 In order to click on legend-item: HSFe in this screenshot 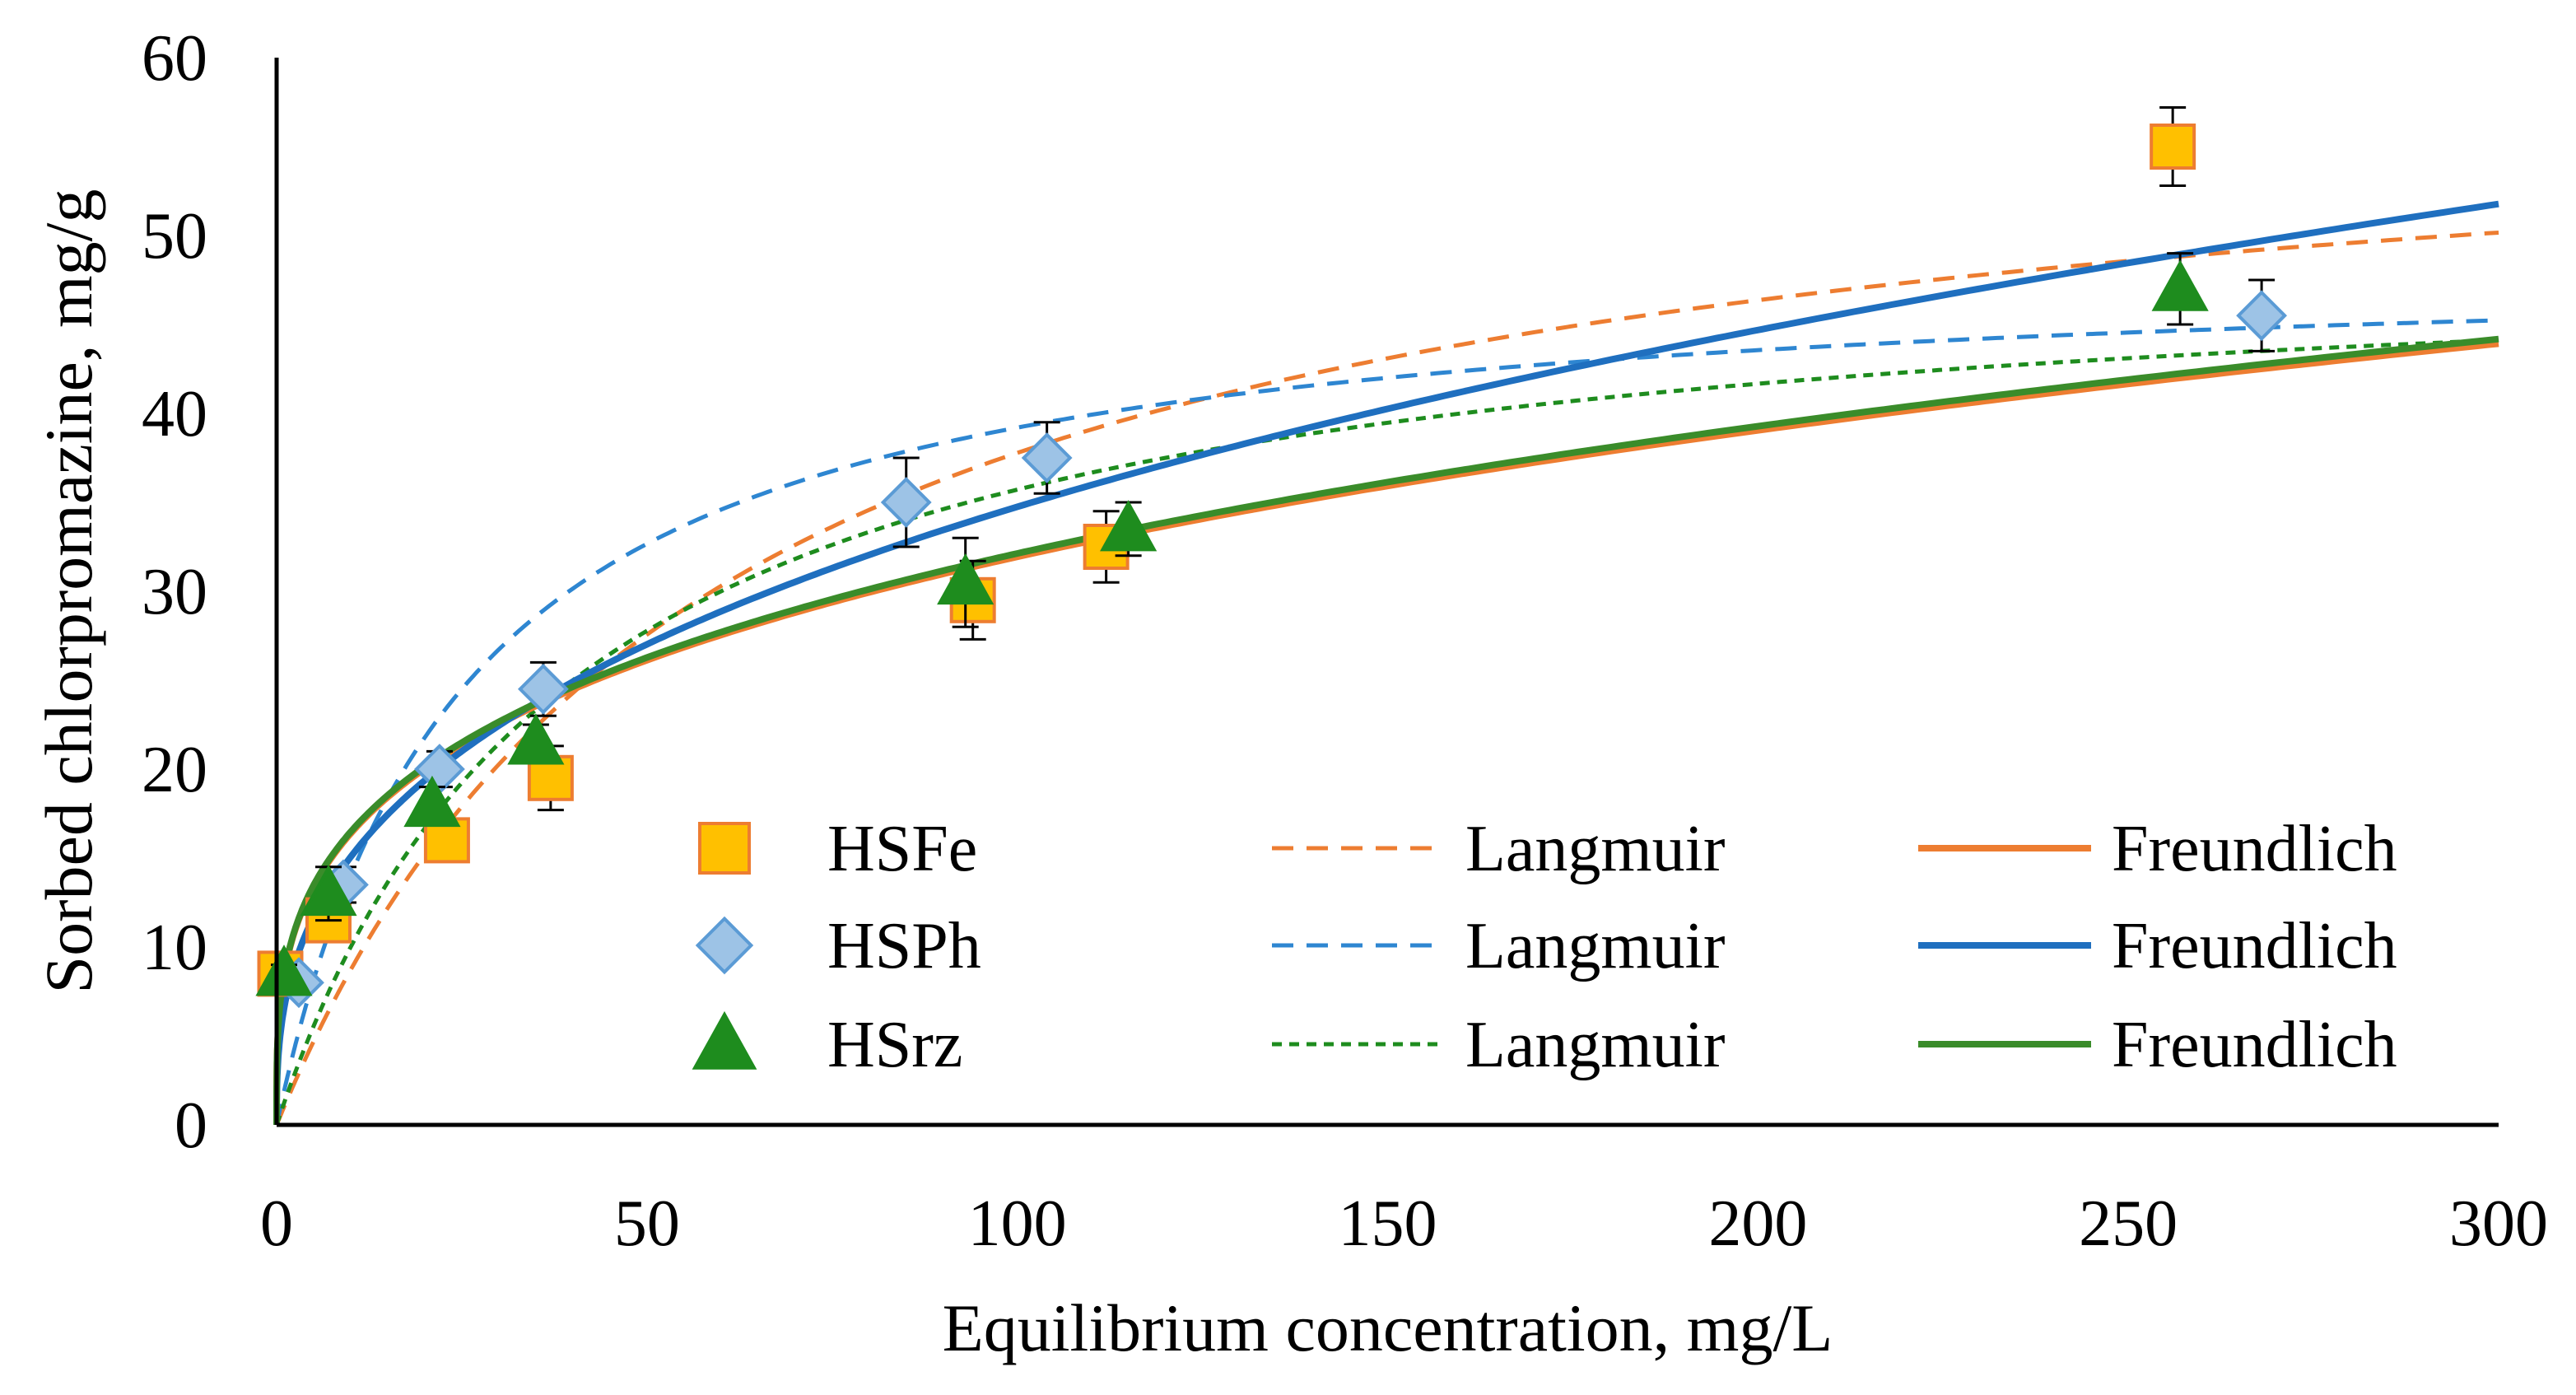, I will do `click(837, 849)`.